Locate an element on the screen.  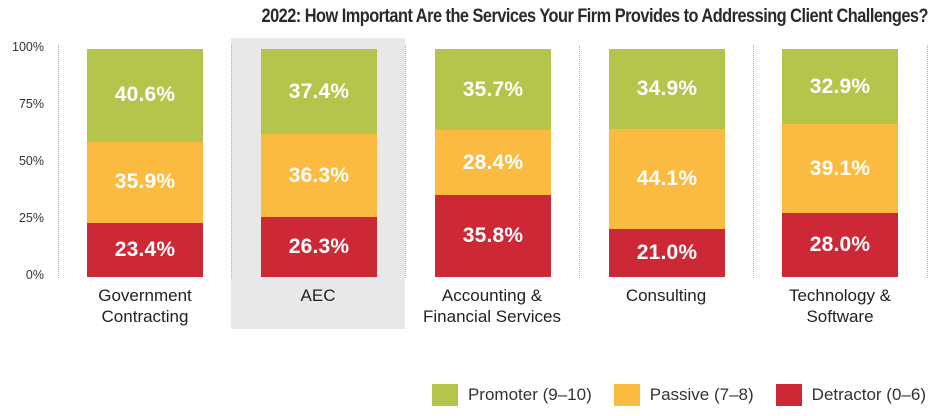
bar-aec: 37.4% 36.3% 26.3% is located at coordinates (319, 163).